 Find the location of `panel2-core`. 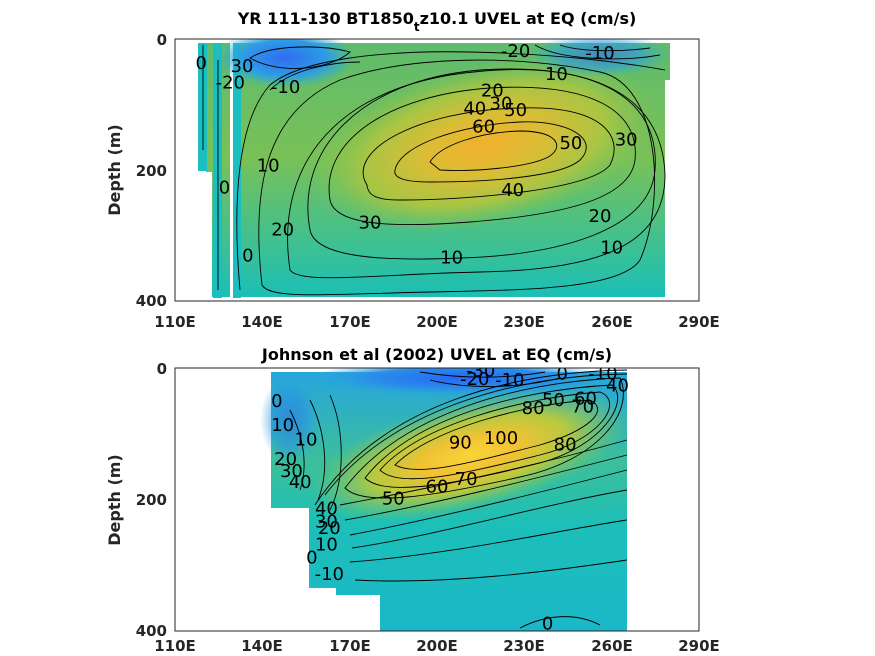

panel2-core is located at coordinates (470, 455).